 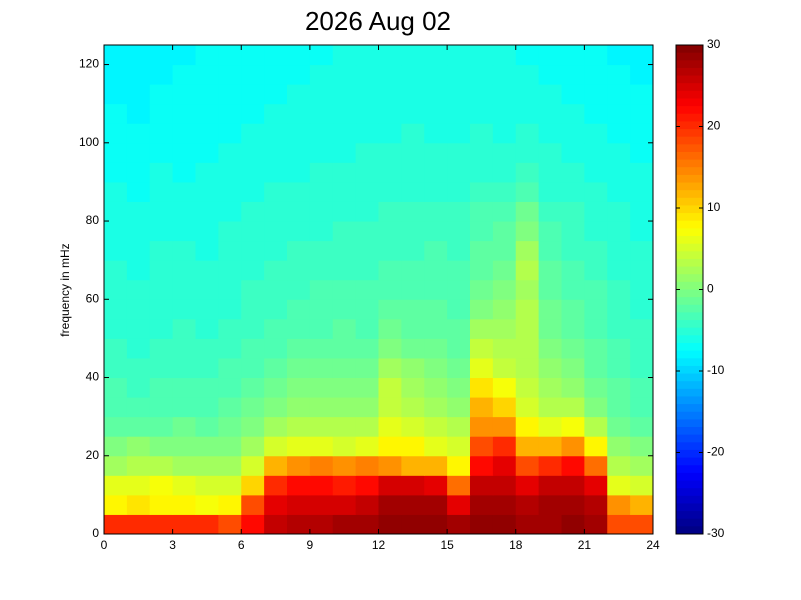 I want to click on chart-title: 2026 Aug 02, so click(x=378, y=21).